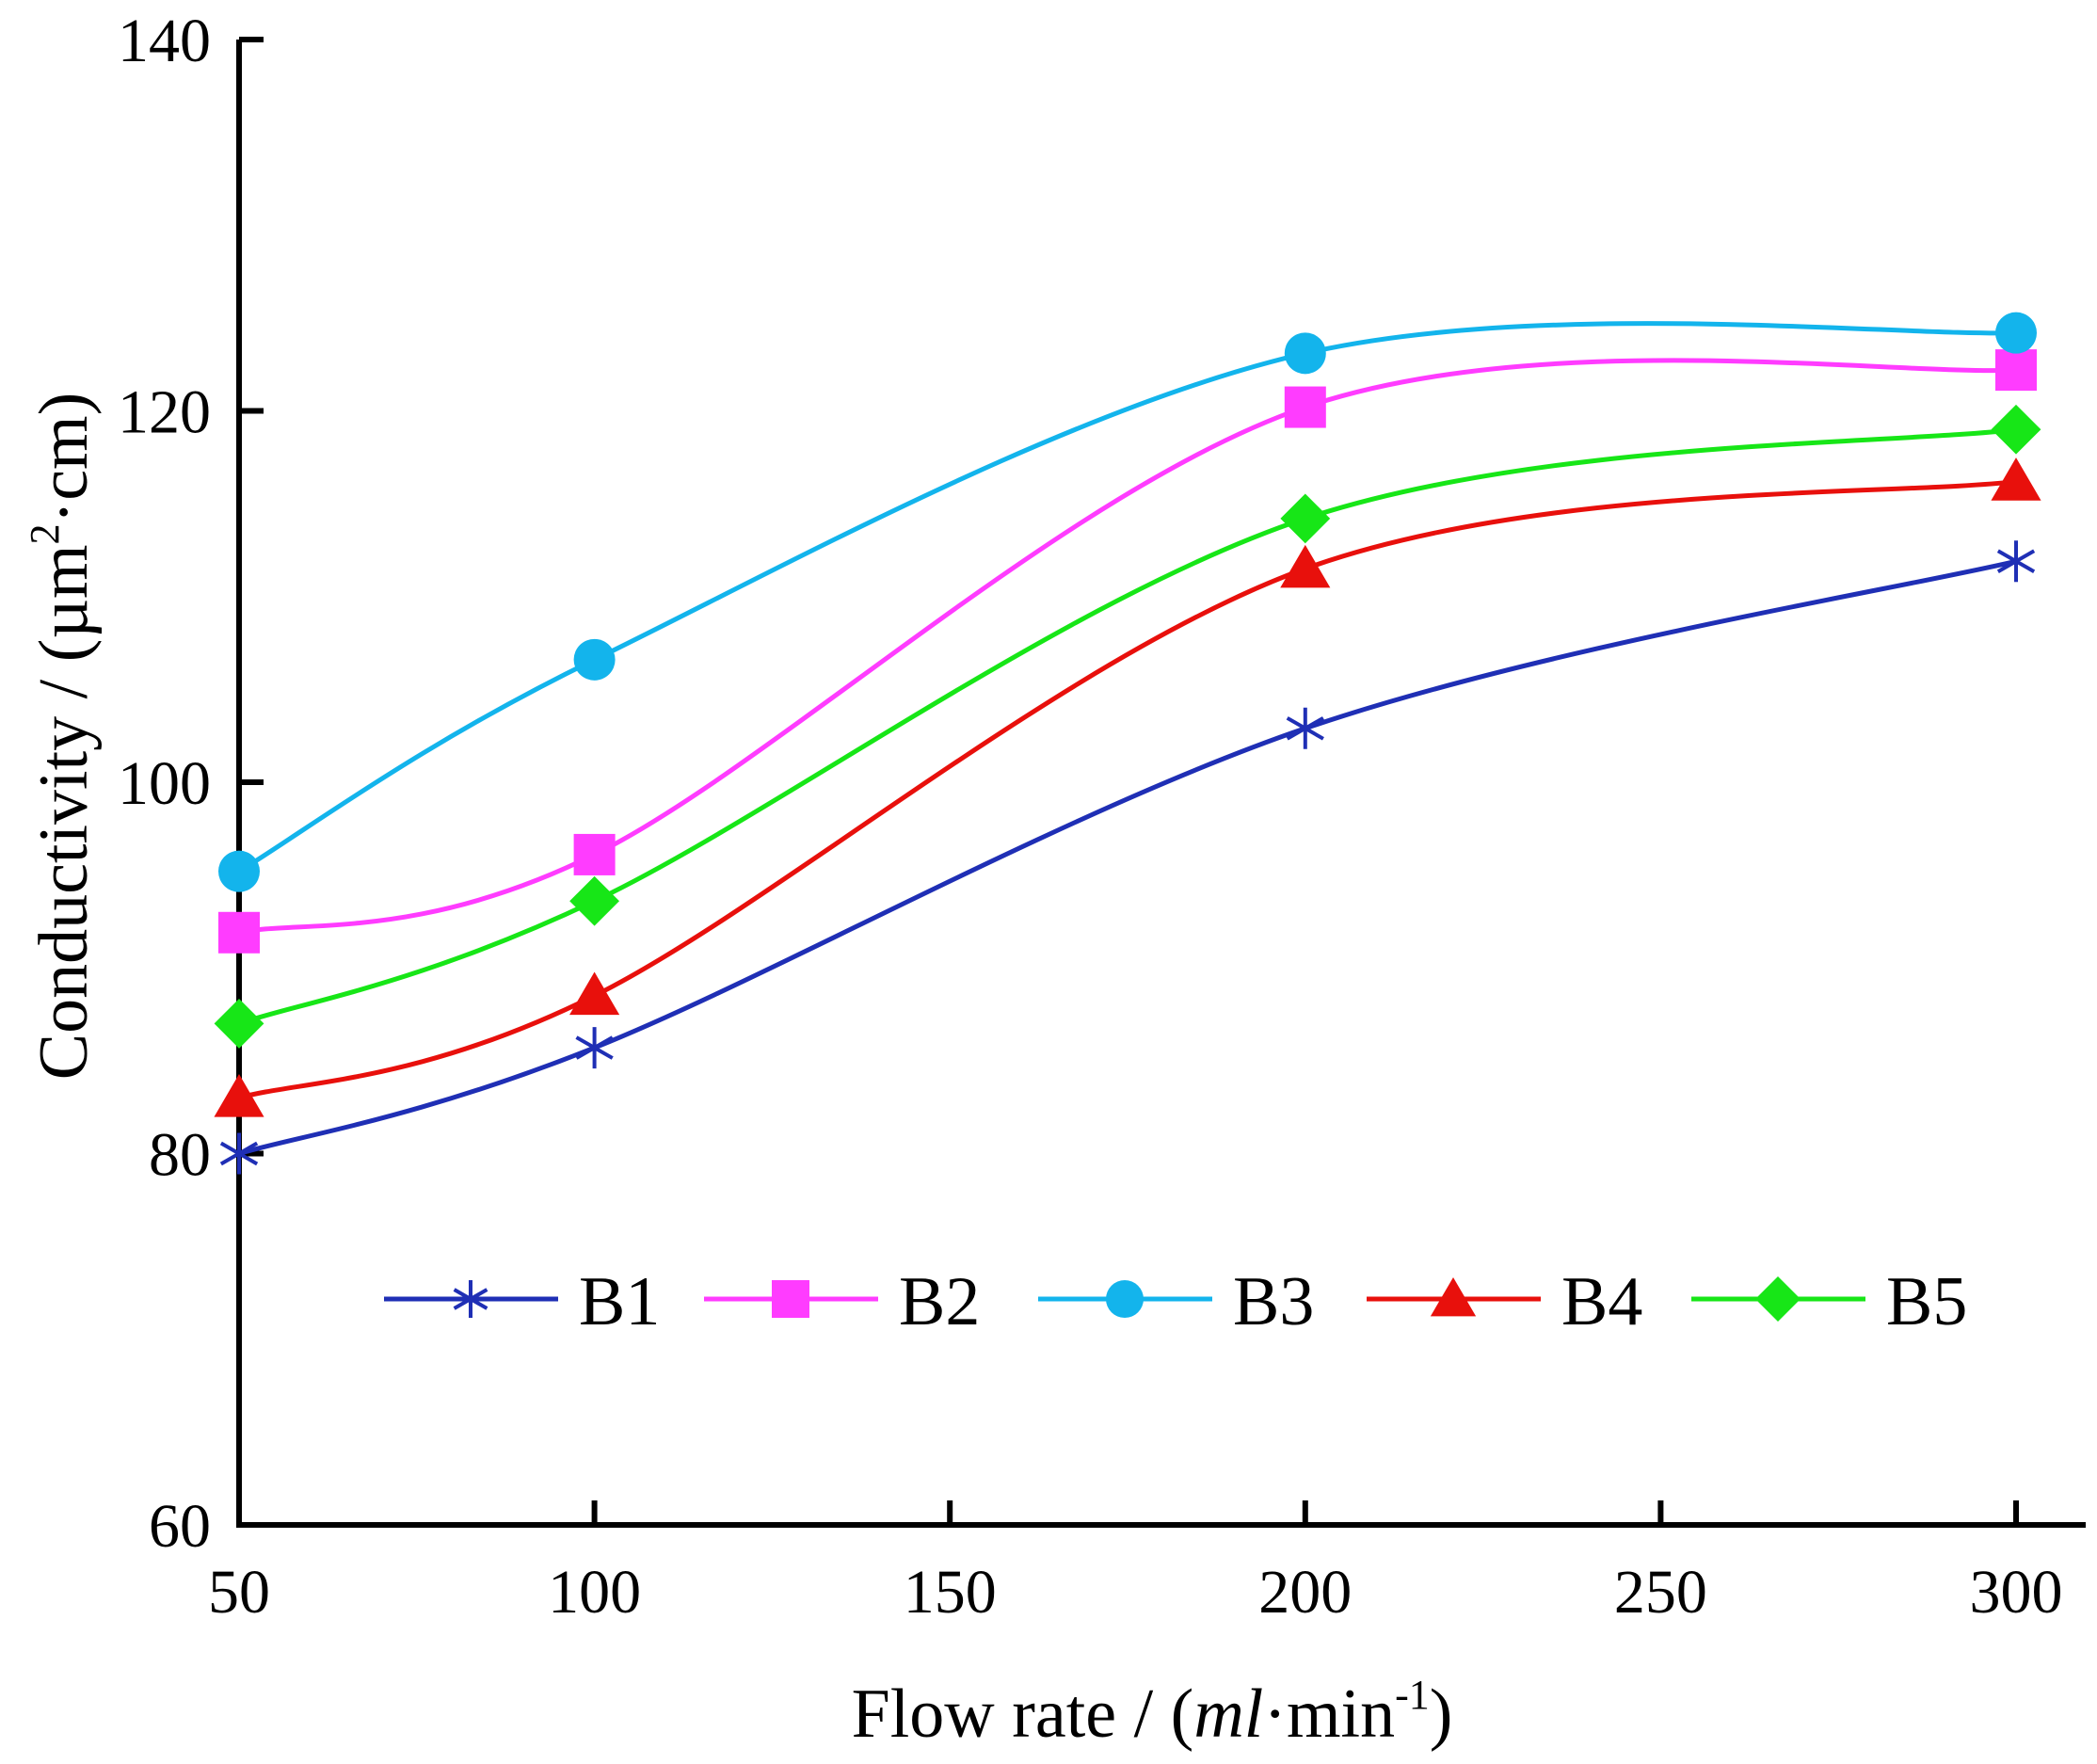  I want to click on x-tick-label: 200, so click(1305, 1592).